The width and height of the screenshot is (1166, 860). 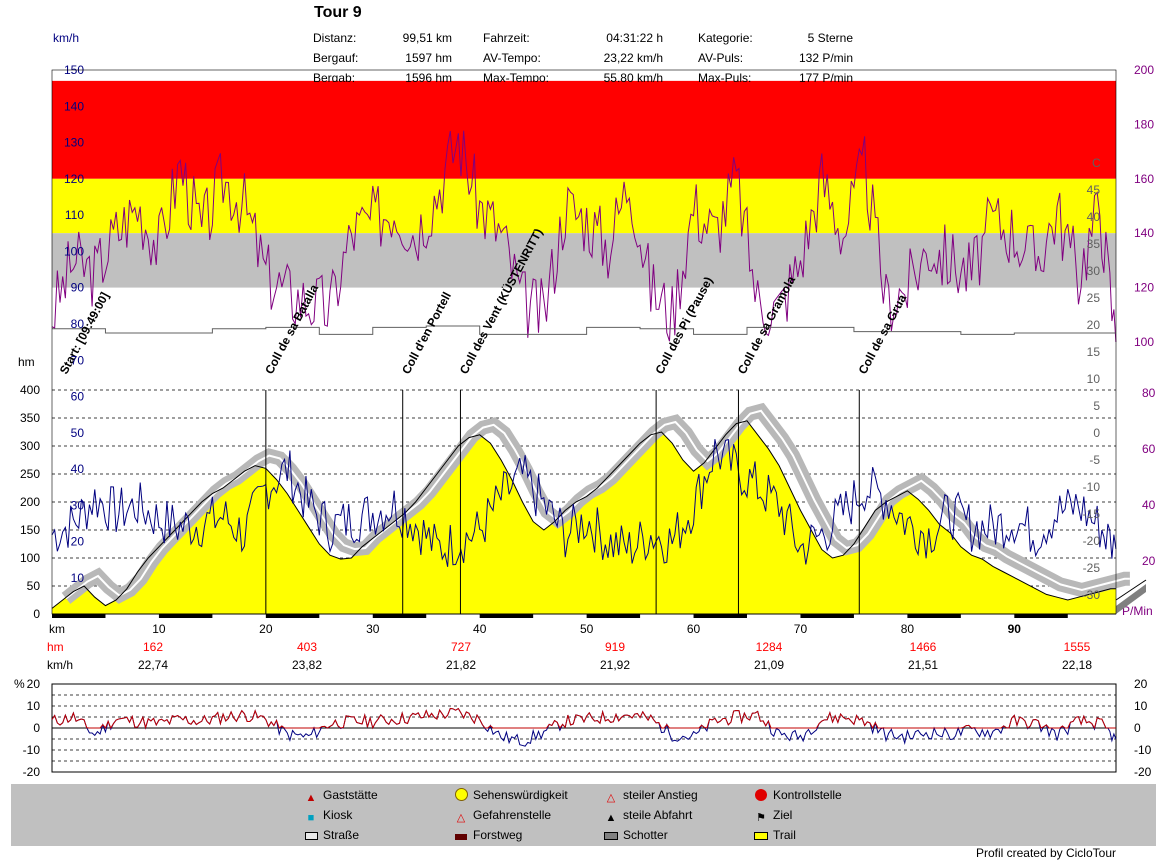 I want to click on footer-credit: Profil created by CicloTour, so click(x=1045, y=853).